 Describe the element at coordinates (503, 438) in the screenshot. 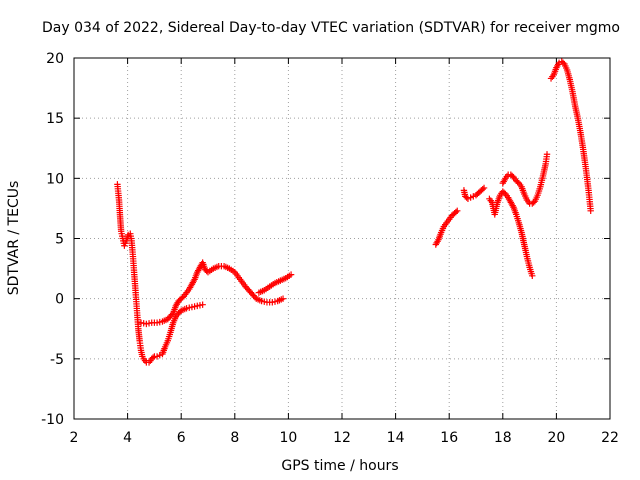

I see `x-tick-label: 18` at that location.